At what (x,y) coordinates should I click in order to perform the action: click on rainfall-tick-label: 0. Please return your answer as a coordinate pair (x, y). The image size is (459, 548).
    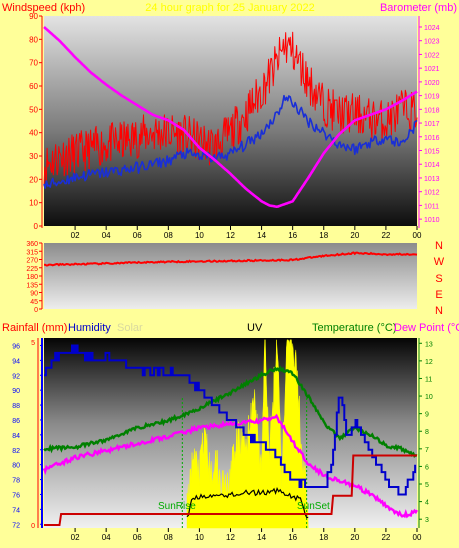
    Looking at the image, I should click on (33, 526).